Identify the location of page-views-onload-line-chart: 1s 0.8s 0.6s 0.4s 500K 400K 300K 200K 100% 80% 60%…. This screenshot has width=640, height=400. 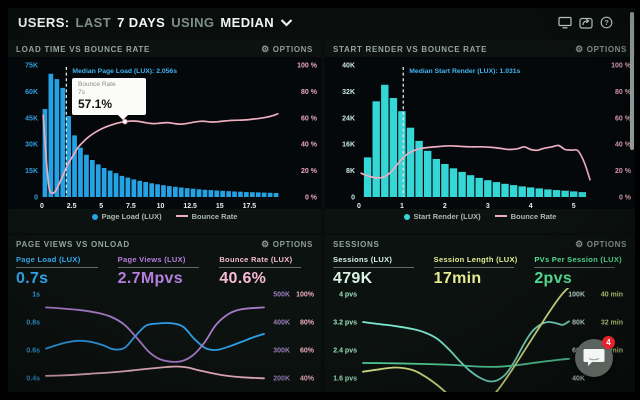
(164, 340).